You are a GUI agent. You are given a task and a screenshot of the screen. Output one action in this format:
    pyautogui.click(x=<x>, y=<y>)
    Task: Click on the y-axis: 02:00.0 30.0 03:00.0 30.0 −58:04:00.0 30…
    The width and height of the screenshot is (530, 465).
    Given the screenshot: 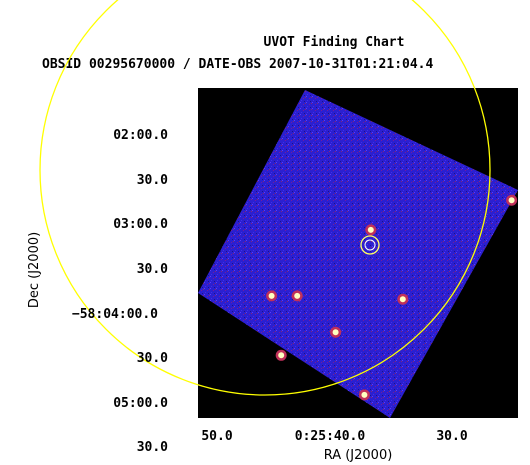 What is the action you would take?
    pyautogui.click(x=120, y=291)
    